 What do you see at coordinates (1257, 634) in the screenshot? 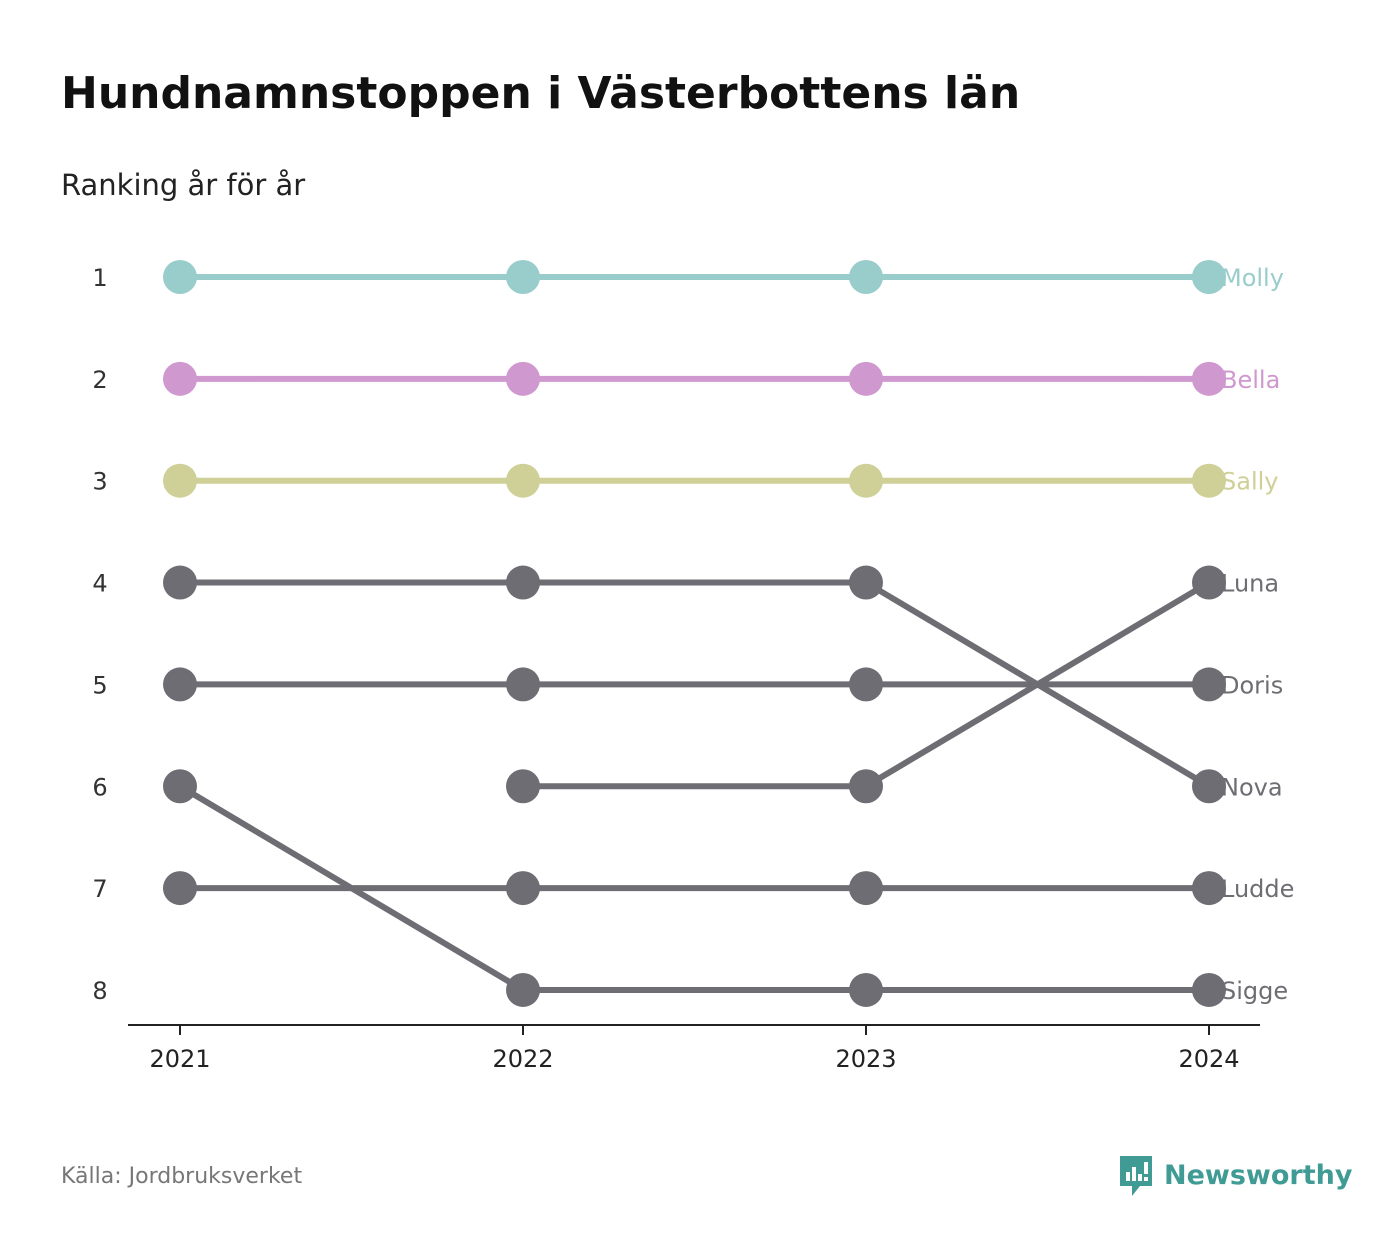
I see `series-labels: Luna Doris Nova Ludde Sigge Molly Bella Sally` at bounding box center [1257, 634].